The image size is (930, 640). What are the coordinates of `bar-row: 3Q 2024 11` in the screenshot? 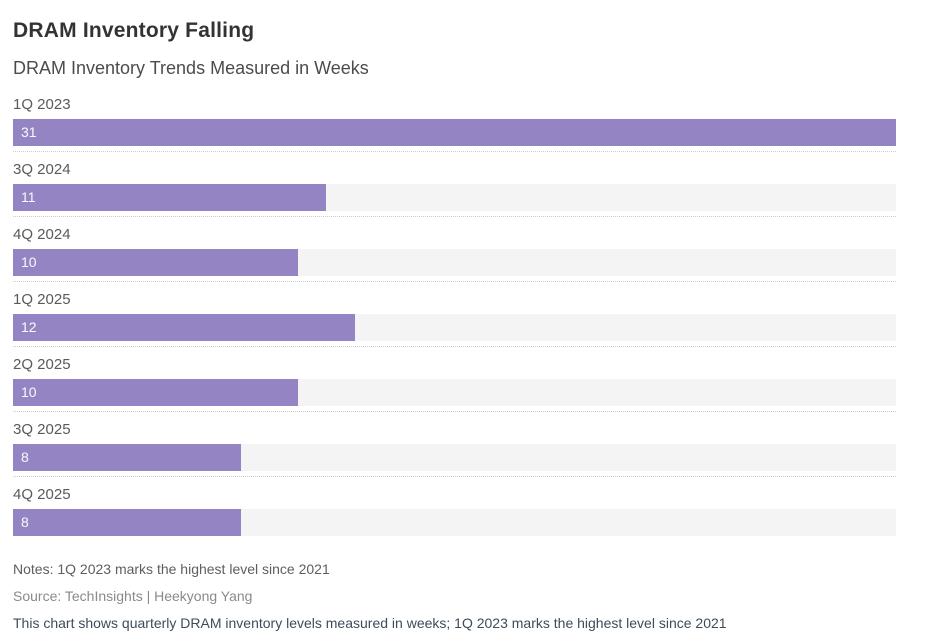 It's located at (454, 188).